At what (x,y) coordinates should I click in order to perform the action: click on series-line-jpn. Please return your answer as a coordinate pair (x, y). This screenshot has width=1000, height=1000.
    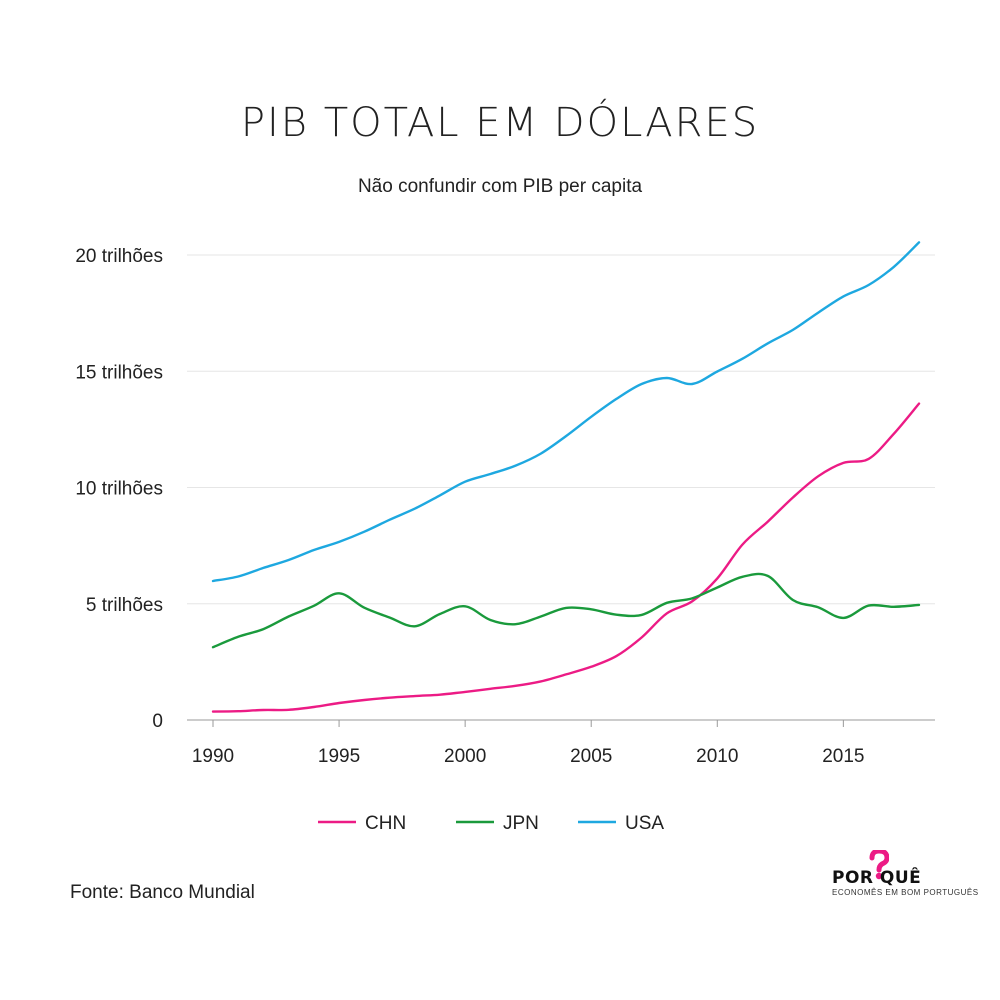
    Looking at the image, I should click on (566, 610).